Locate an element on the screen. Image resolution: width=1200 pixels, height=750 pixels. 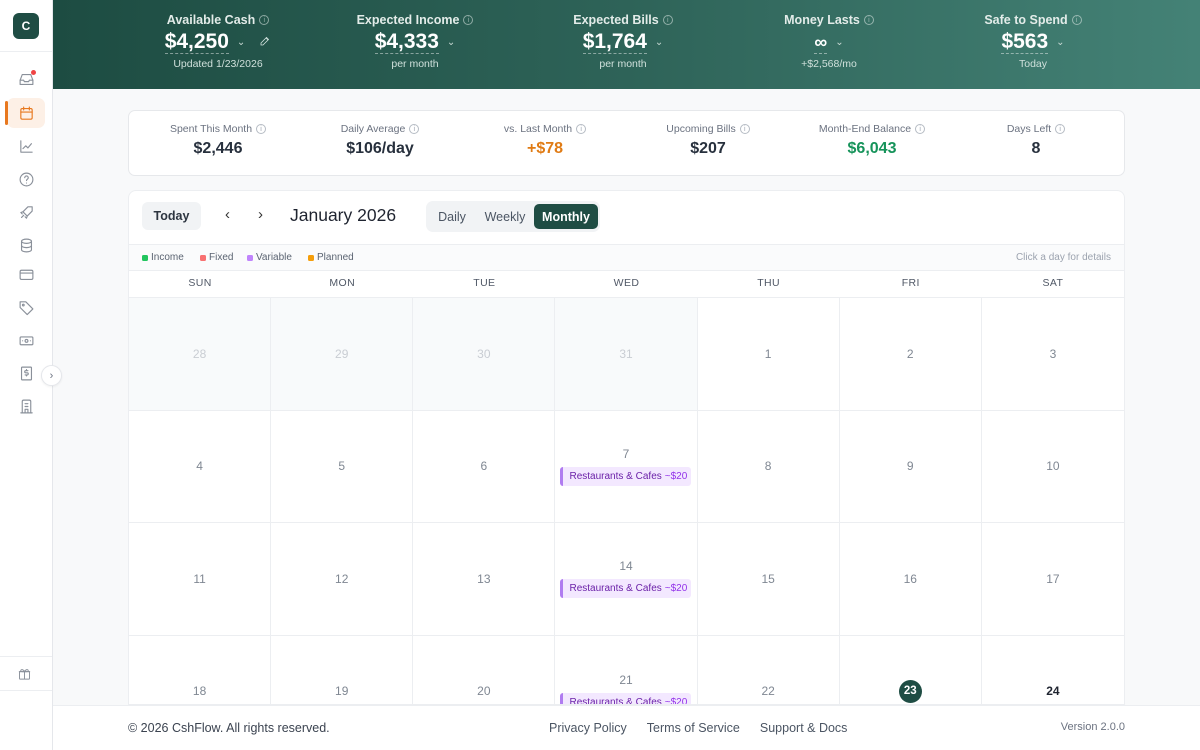
sidebar-item-receipts is located at coordinates (26, 373).